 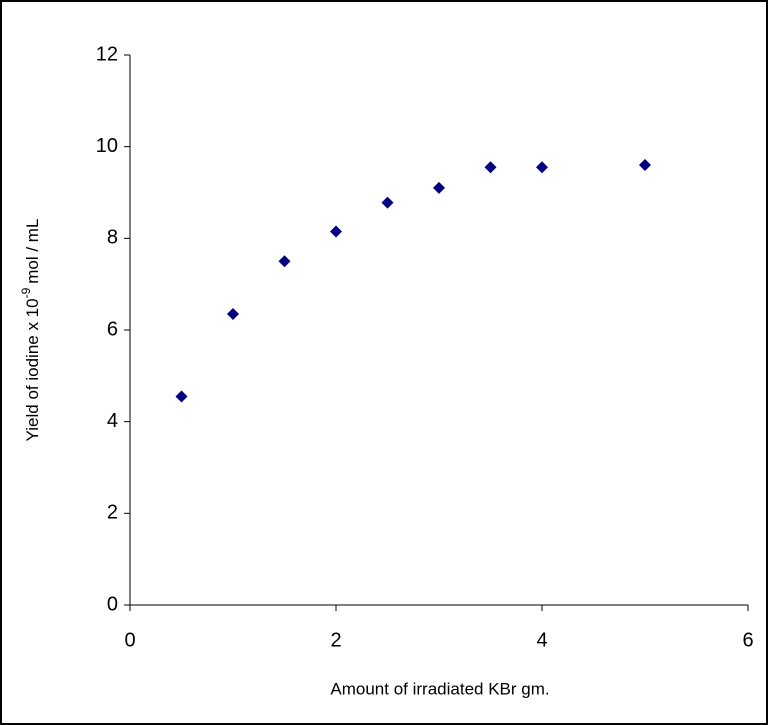 I want to click on y-tick-label: 4, so click(x=112, y=421).